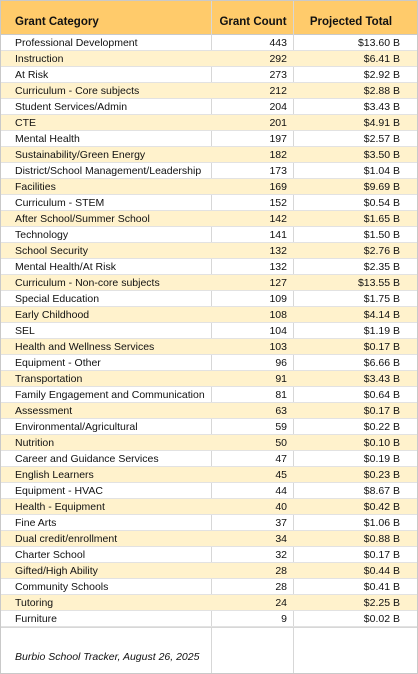 This screenshot has width=418, height=674. What do you see at coordinates (209, 523) in the screenshot?
I see `table-row: Fine Arts 37 $1.06 B` at bounding box center [209, 523].